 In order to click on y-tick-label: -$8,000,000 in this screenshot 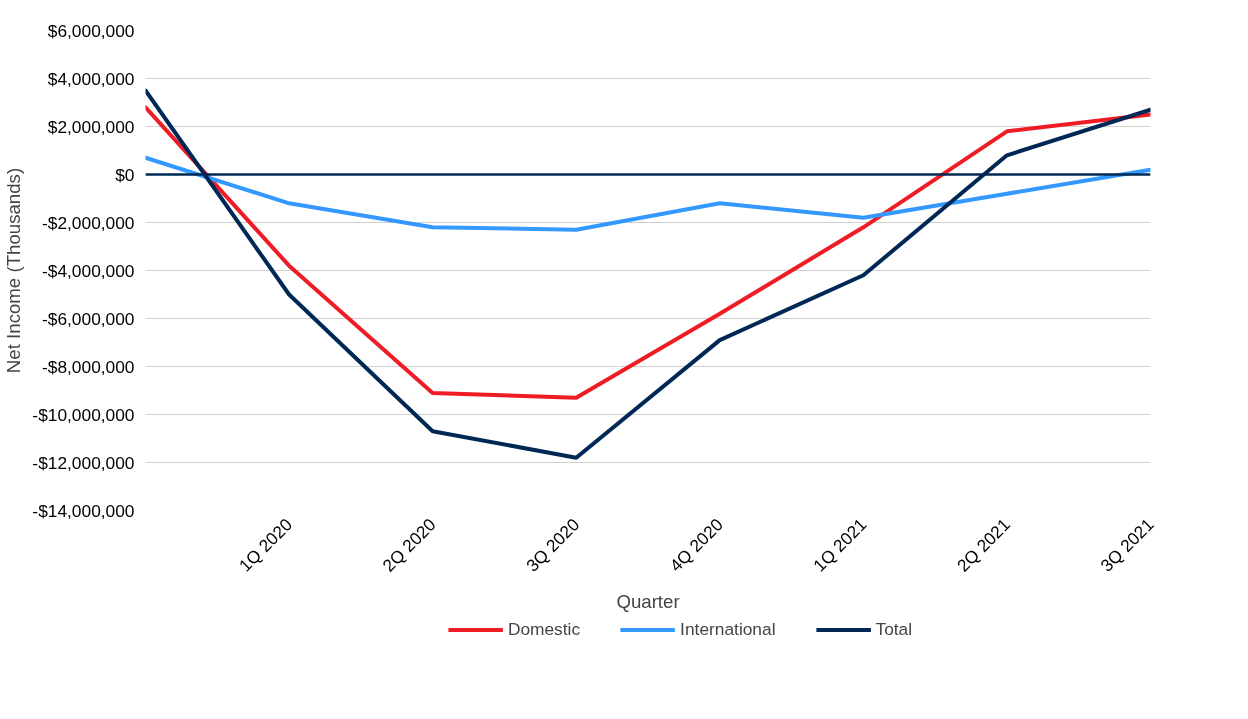, I will do `click(88, 366)`.